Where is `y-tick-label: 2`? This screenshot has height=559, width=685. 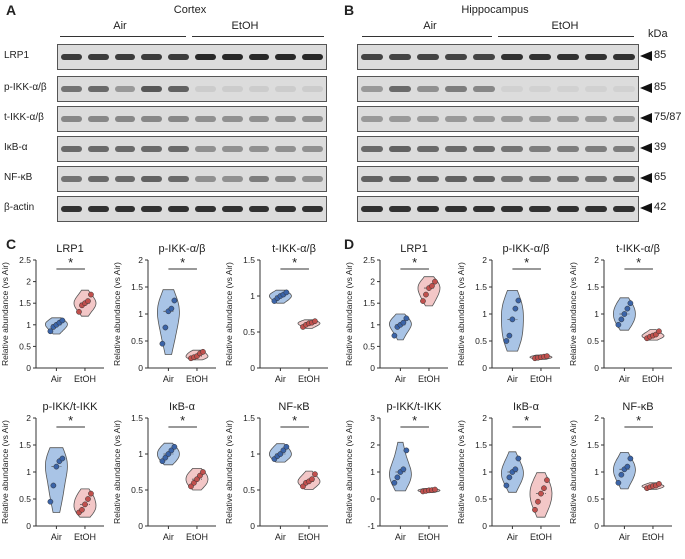
y-tick-label: 2 is located at coordinates (372, 282).